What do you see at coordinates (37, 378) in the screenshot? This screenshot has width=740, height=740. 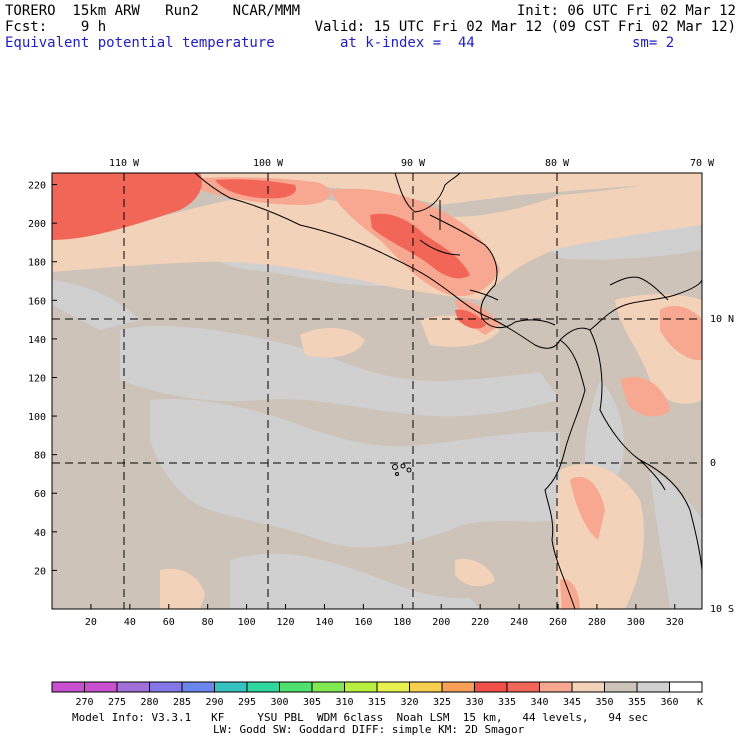 I see `y-tick-label: 120` at bounding box center [37, 378].